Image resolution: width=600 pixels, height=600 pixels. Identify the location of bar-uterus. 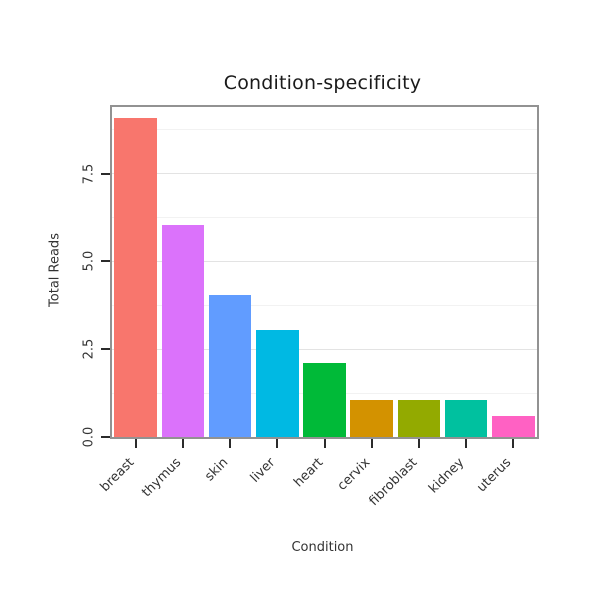
(513, 426).